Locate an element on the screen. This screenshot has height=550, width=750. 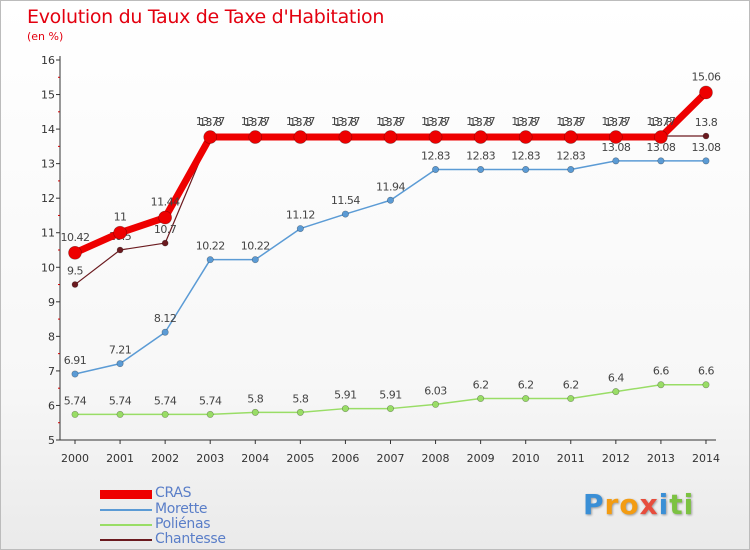
data-label-morette: 11.12 is located at coordinates (300, 215).